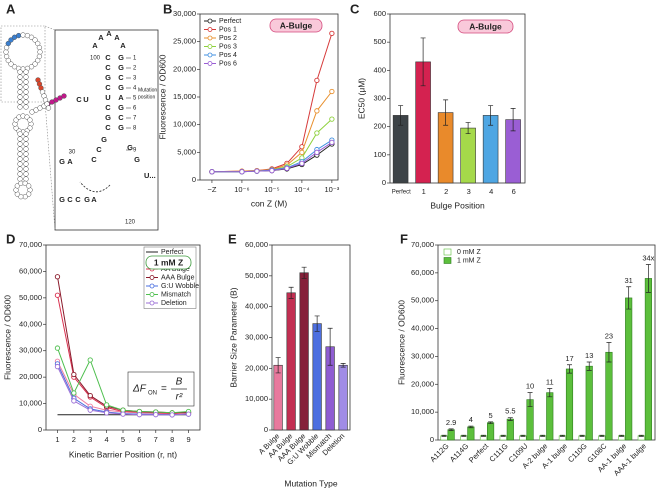 The image size is (662, 491). I want to click on legend-label: Pos 4, so click(228, 55).